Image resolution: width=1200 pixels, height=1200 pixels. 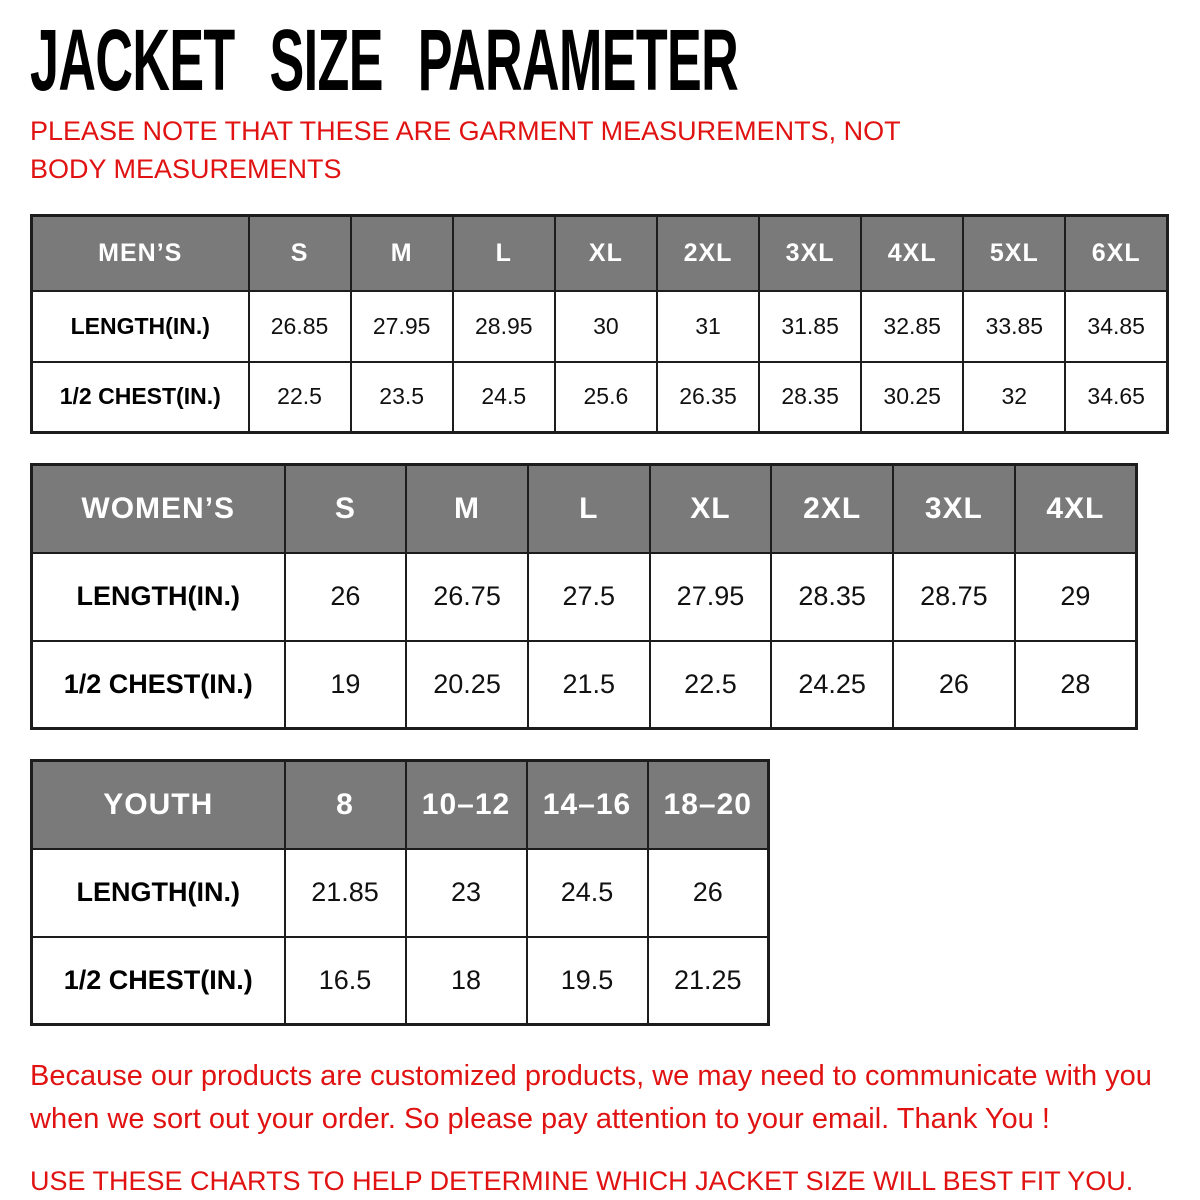 What do you see at coordinates (708, 804) in the screenshot?
I see `youth-size-col-header: 18–20` at bounding box center [708, 804].